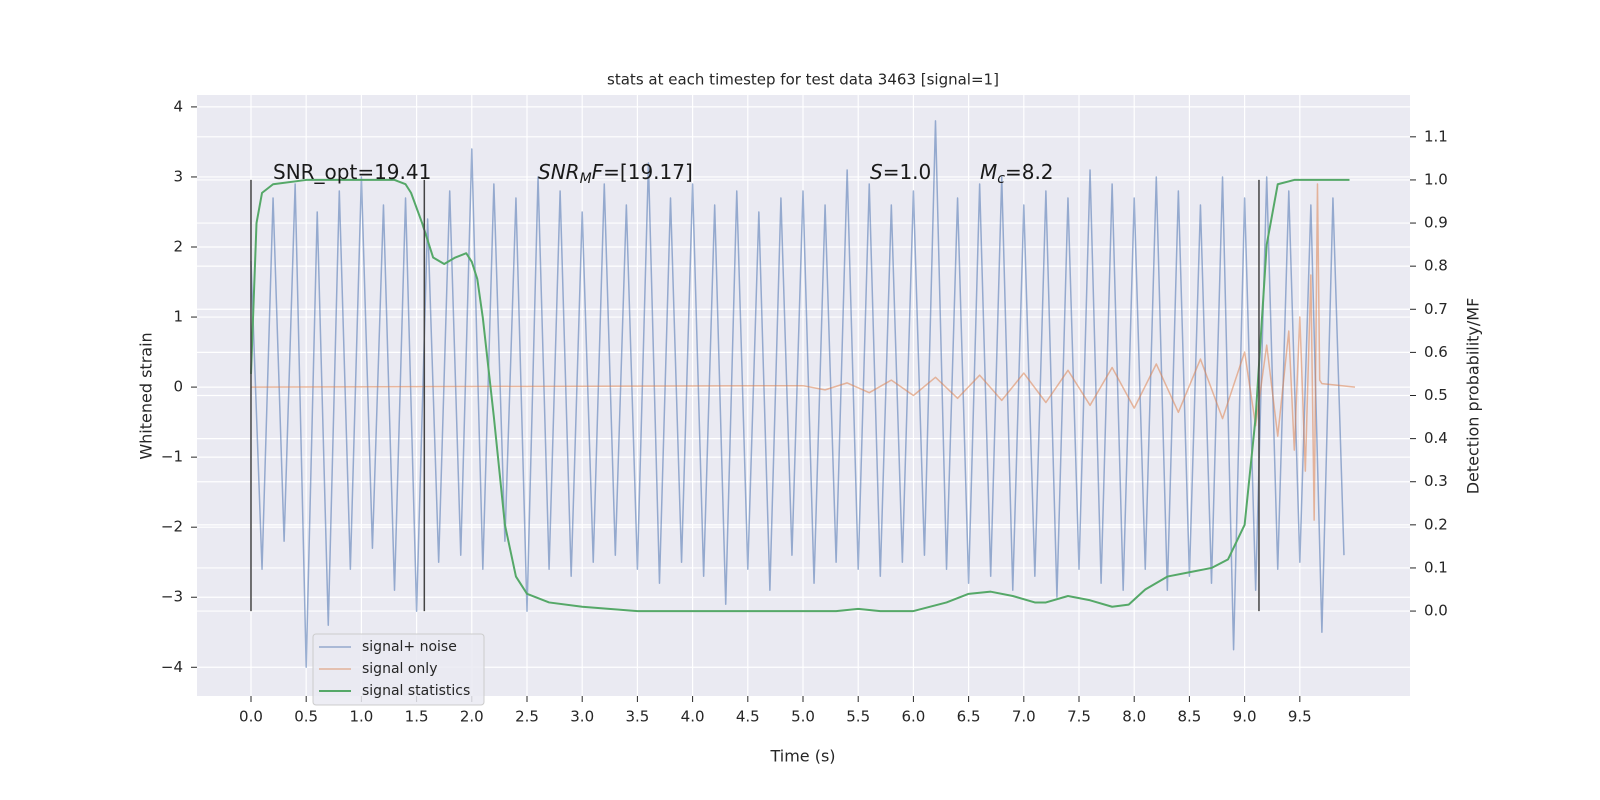 This screenshot has height=800, width=1600. I want to click on annotation: Mc=8.2, so click(1017, 174).